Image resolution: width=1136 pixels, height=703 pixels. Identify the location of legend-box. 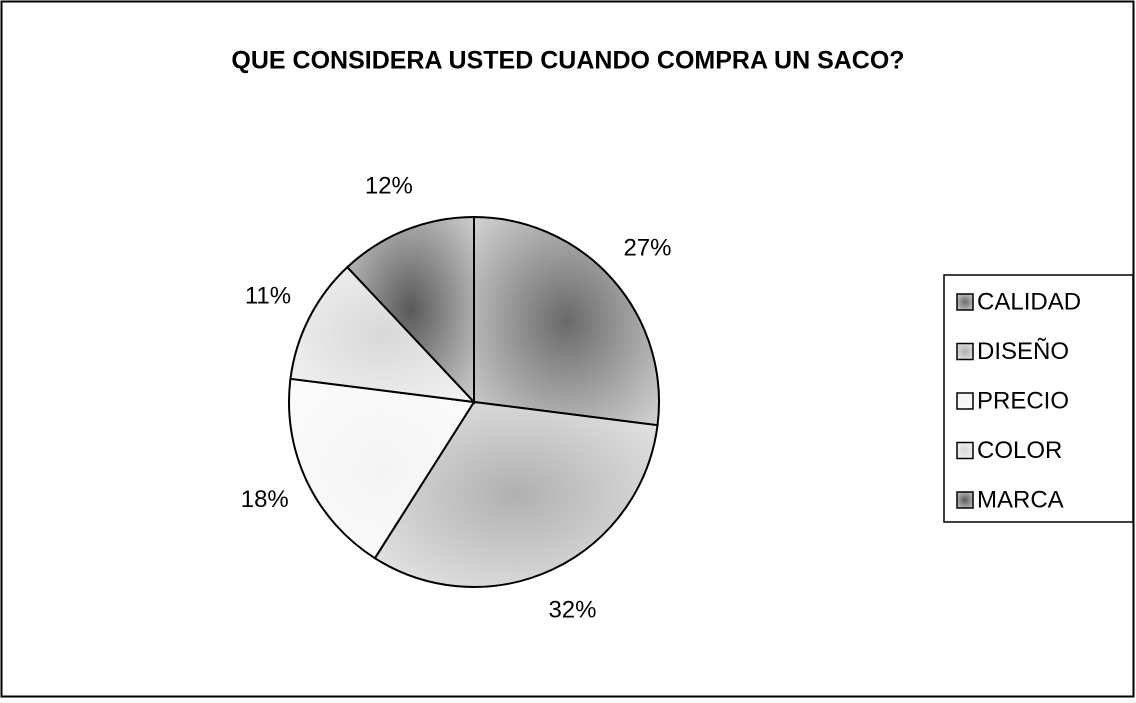
(1038, 398).